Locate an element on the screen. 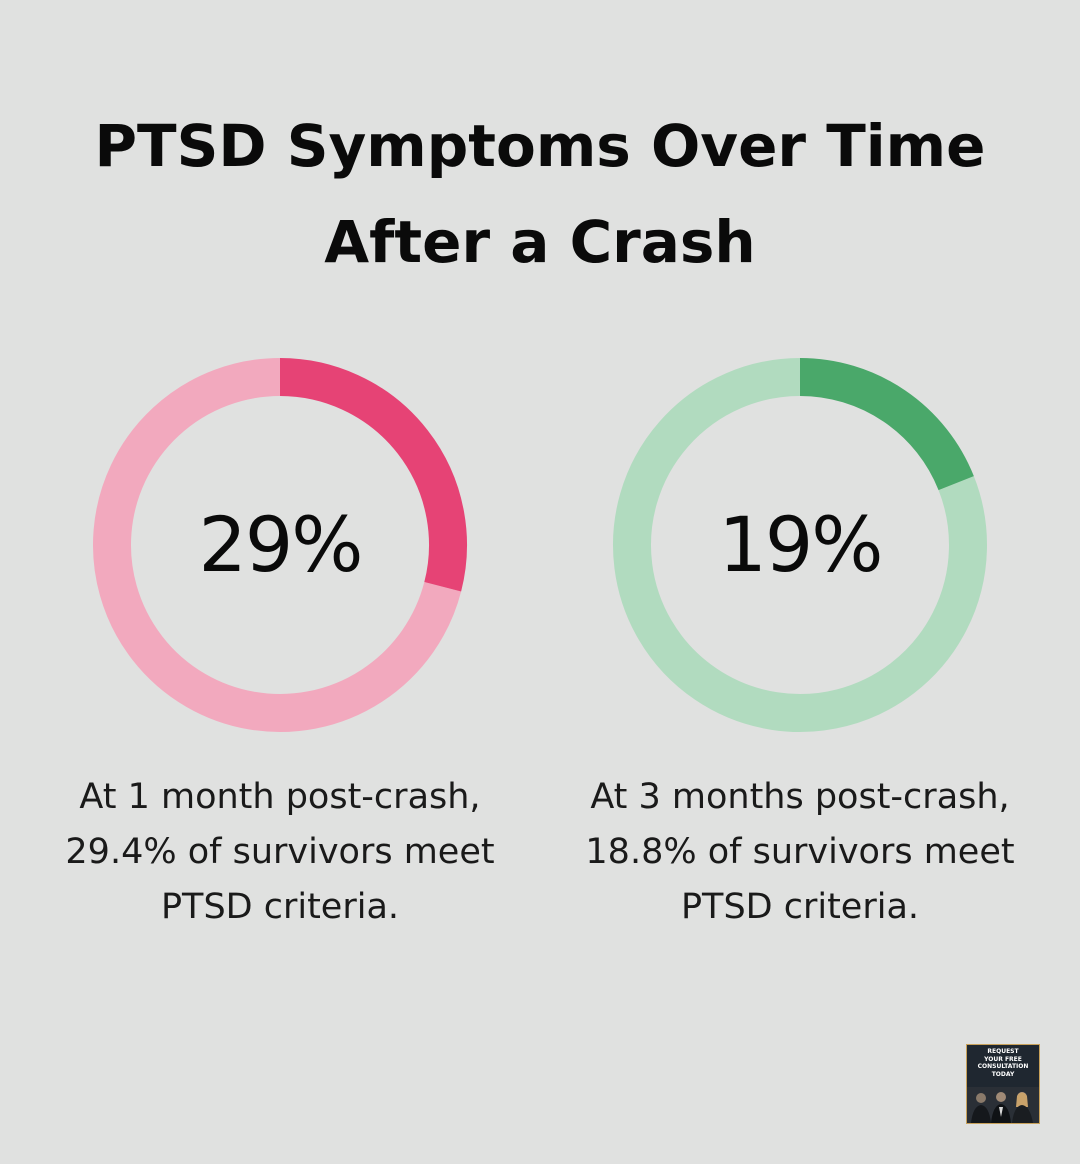  donut-chart-1-month: 29% is located at coordinates (280, 545).